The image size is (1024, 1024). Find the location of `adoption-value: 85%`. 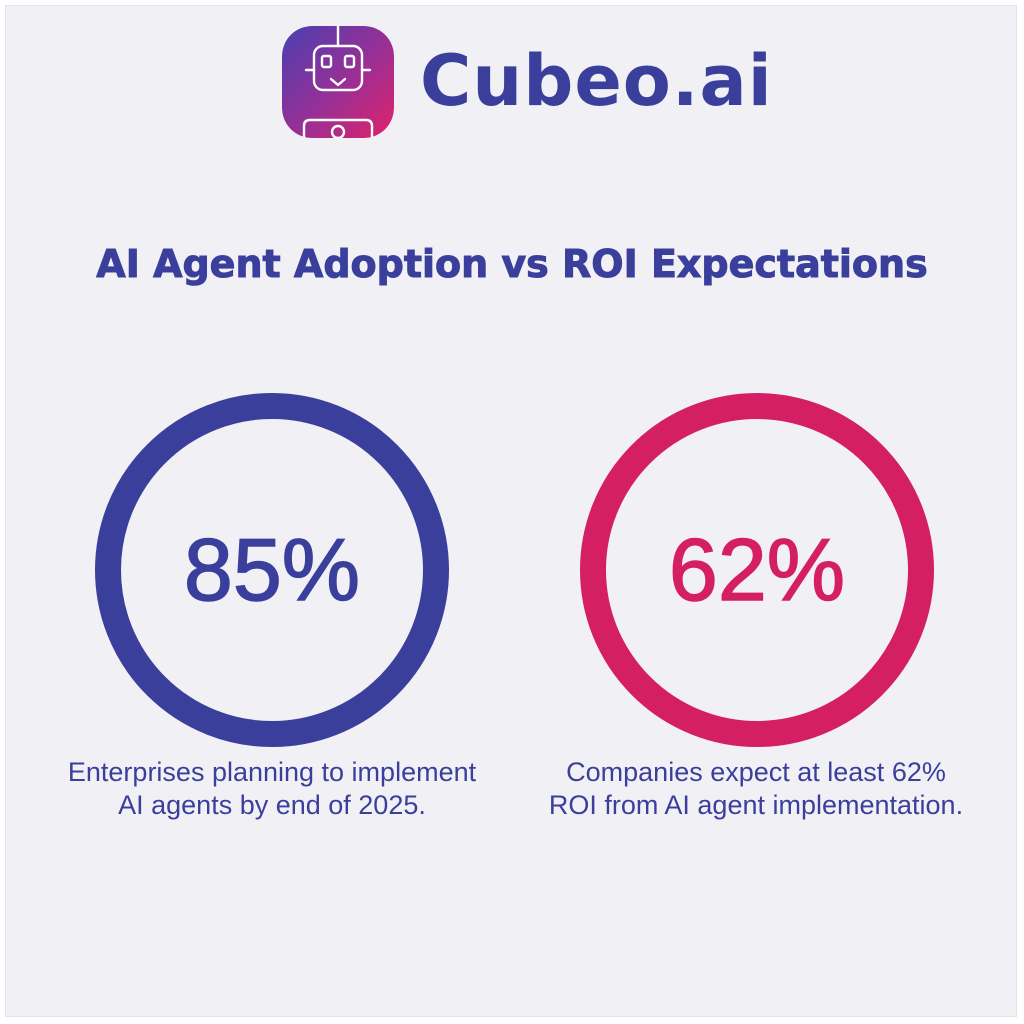

adoption-value: 85% is located at coordinates (272, 569).